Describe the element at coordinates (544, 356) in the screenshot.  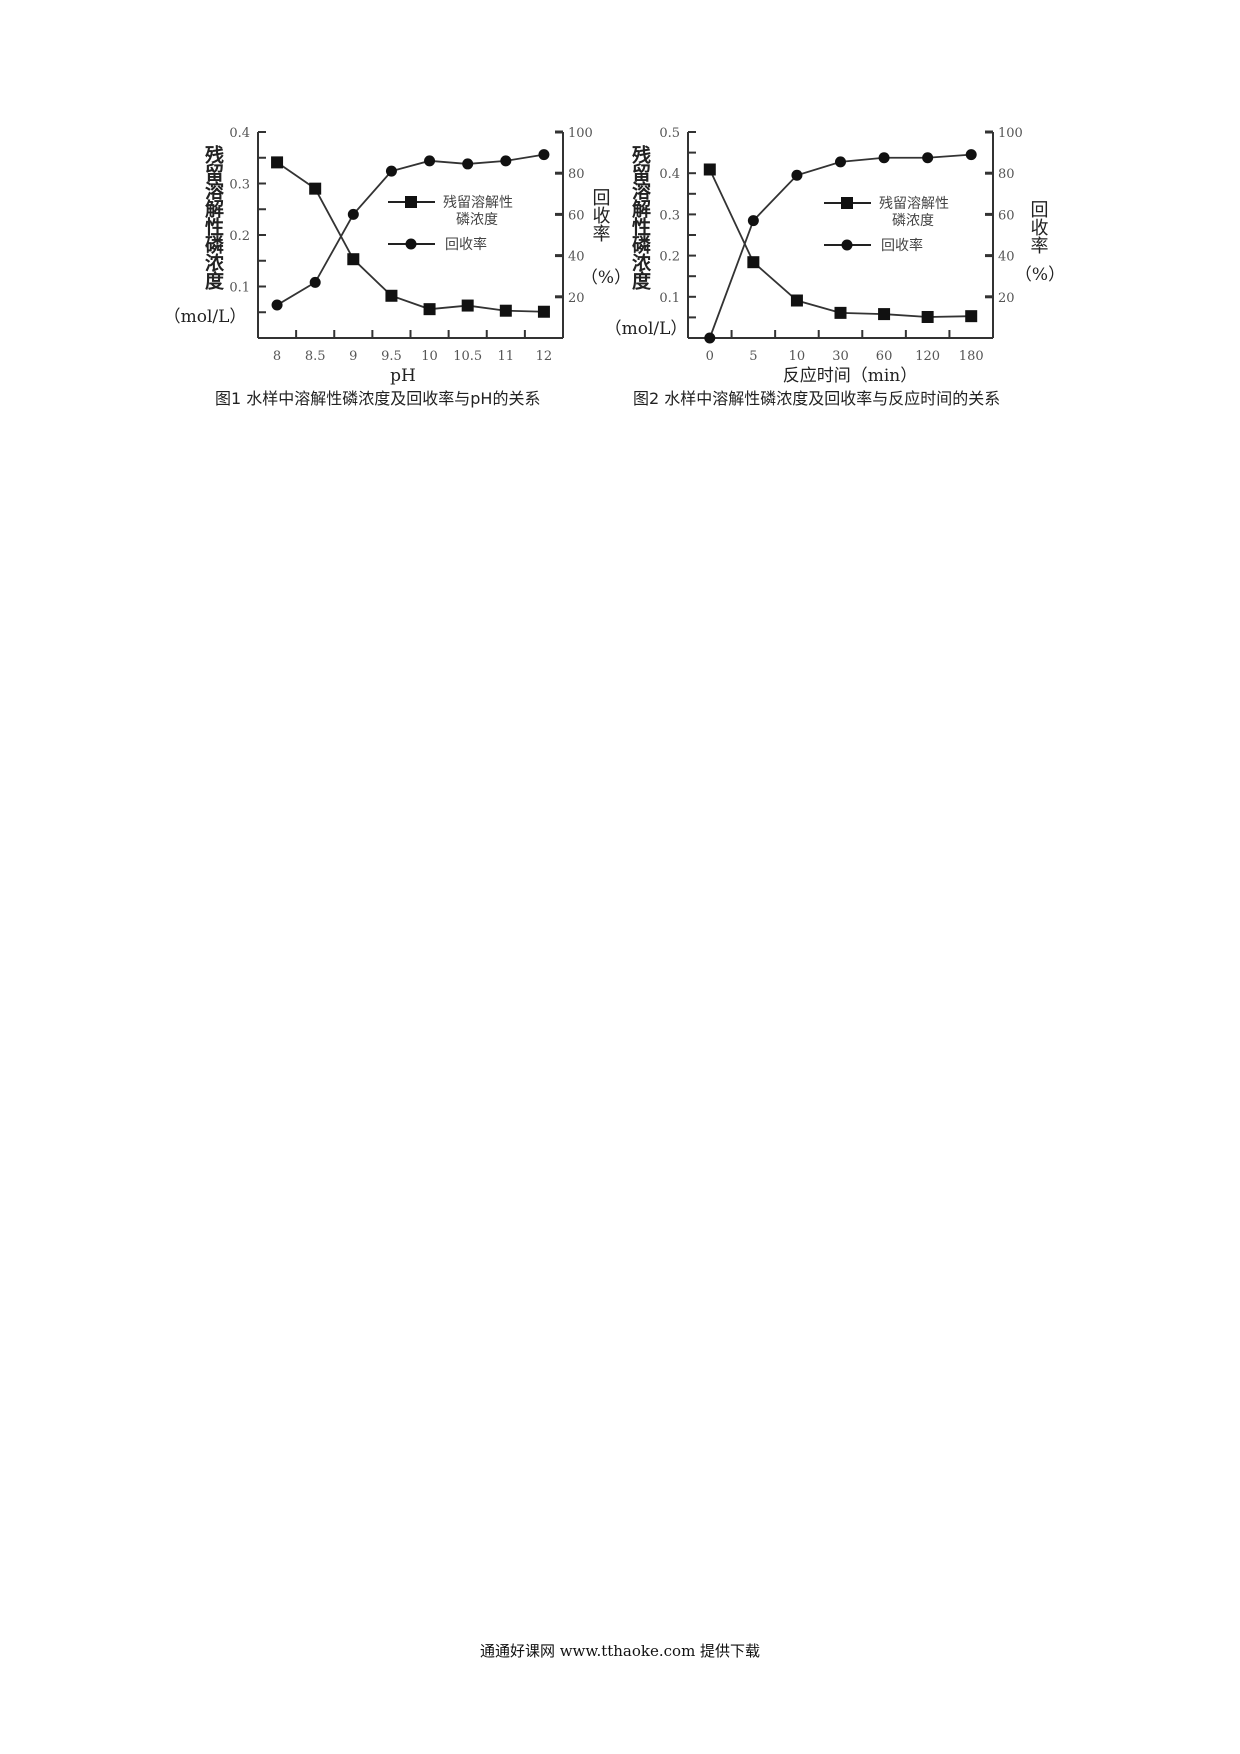
I see `x-tick-label: 12` at that location.